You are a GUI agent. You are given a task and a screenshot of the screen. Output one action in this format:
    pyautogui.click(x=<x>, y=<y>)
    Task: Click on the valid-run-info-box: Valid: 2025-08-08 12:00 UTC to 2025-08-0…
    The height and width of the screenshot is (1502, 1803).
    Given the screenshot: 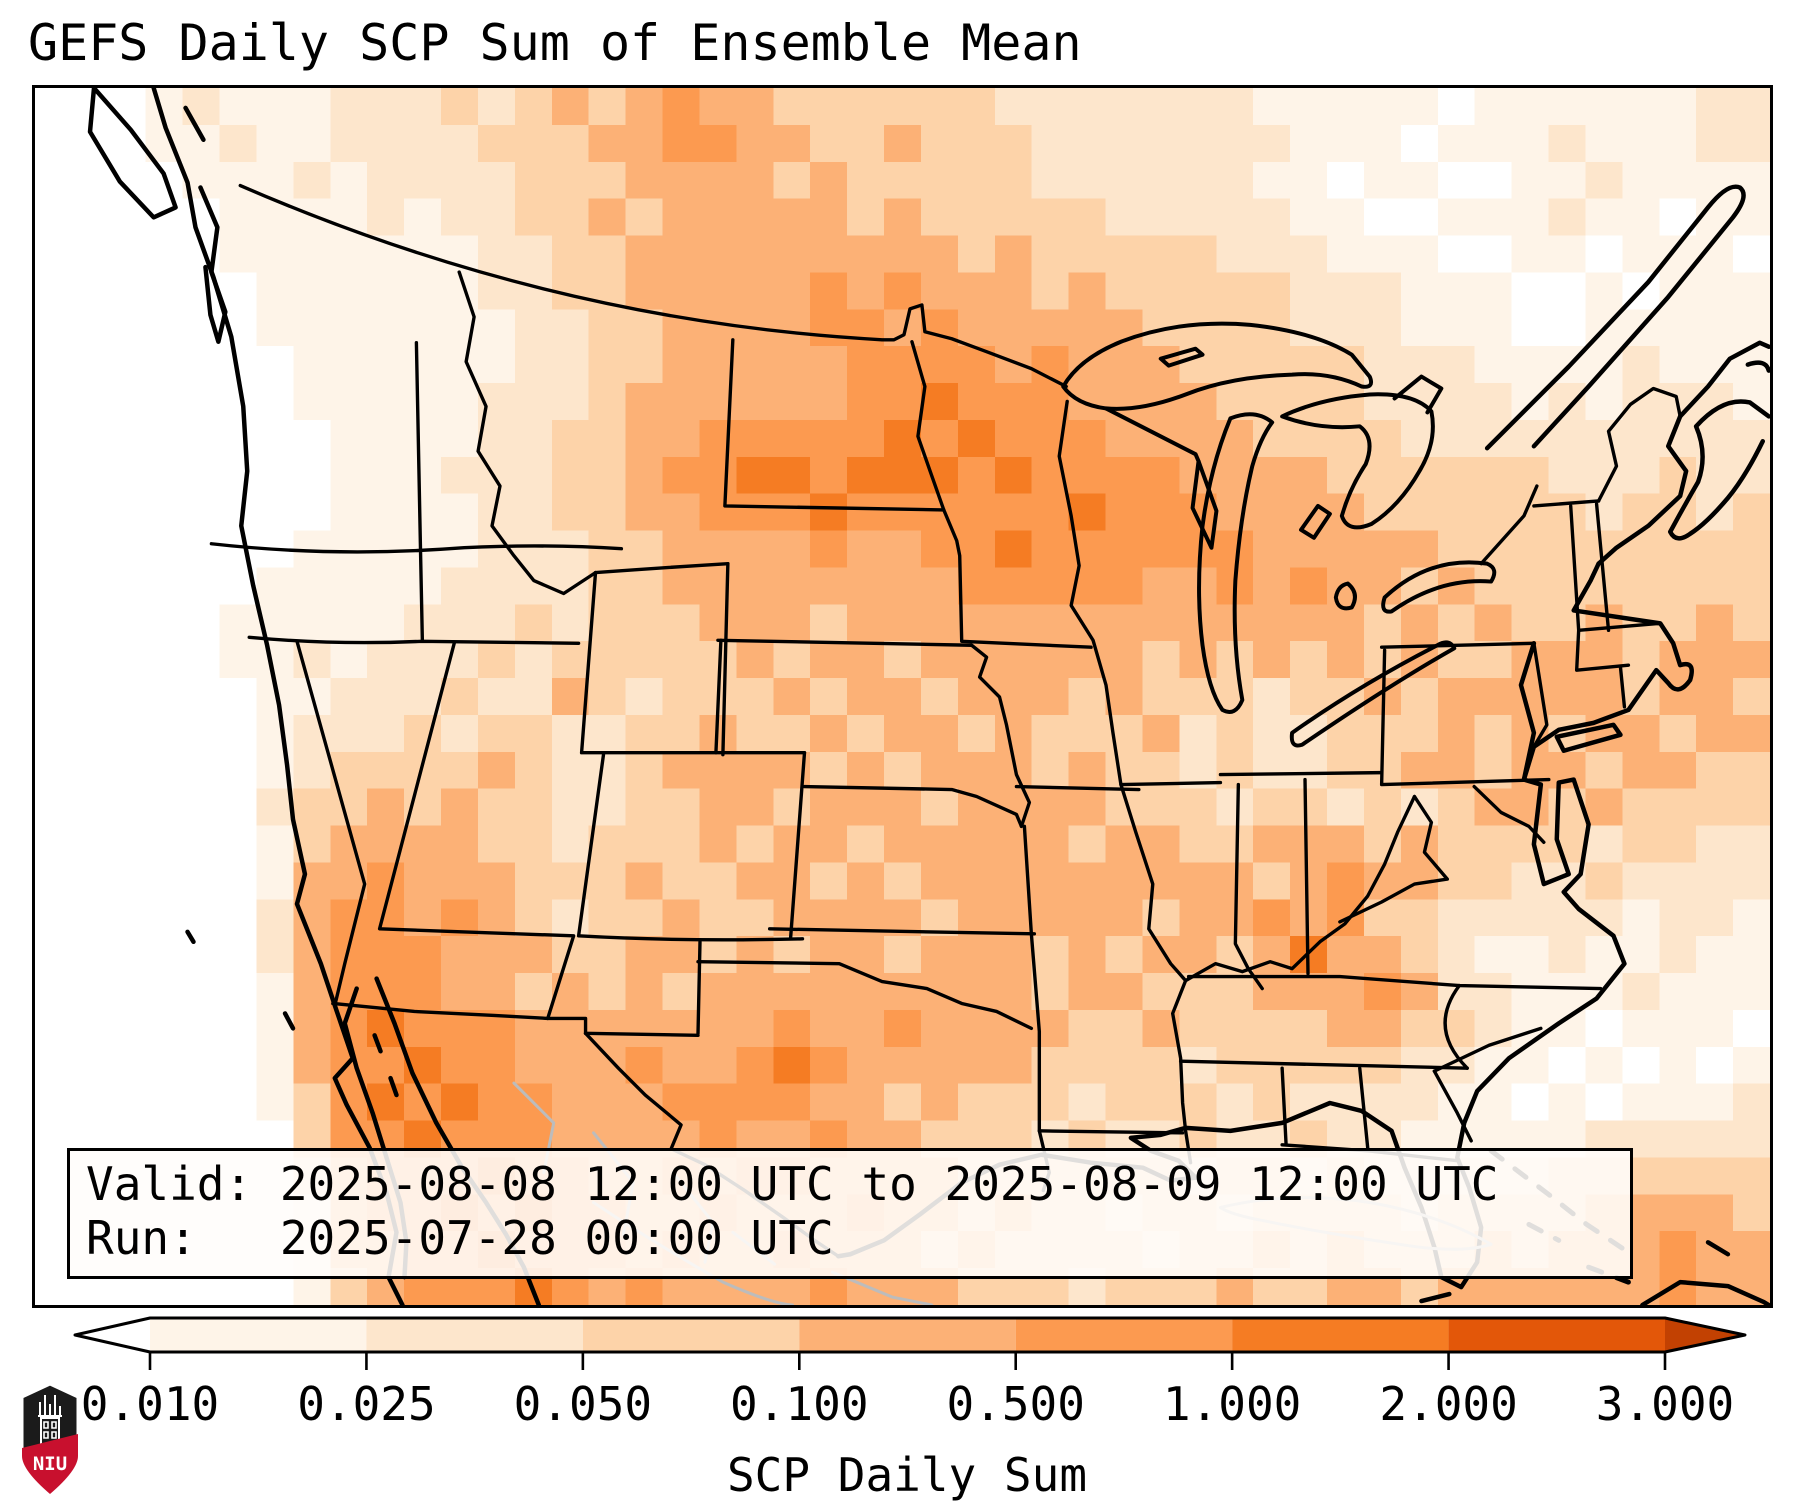 What is the action you would take?
    pyautogui.click(x=850, y=1213)
    